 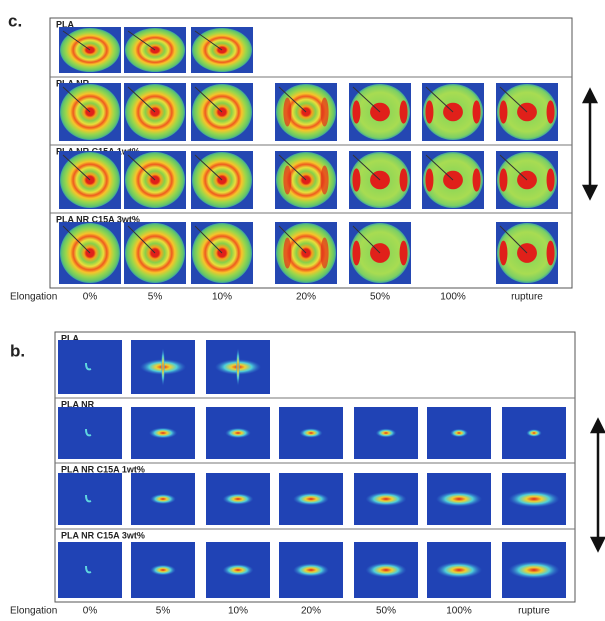 What do you see at coordinates (103, 469) in the screenshot?
I see `row-label: PLA NR C15A 1wt%` at bounding box center [103, 469].